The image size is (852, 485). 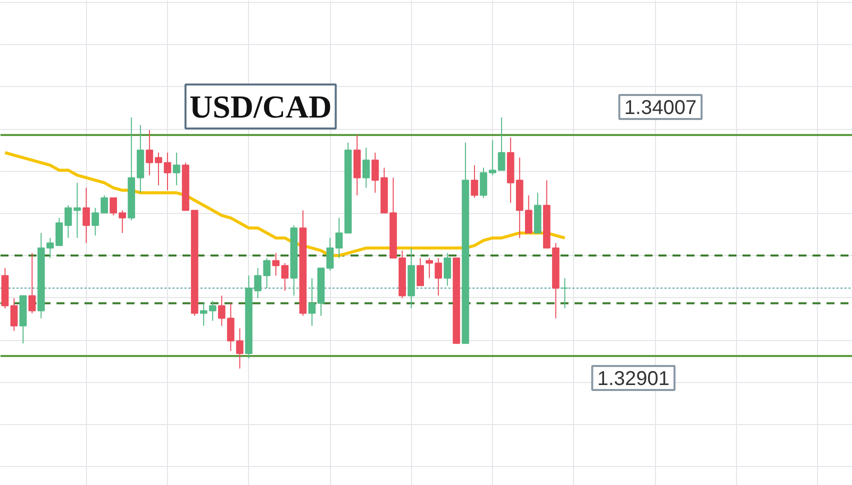 What do you see at coordinates (633, 379) in the screenshot?
I see `text: 1.32901` at bounding box center [633, 379].